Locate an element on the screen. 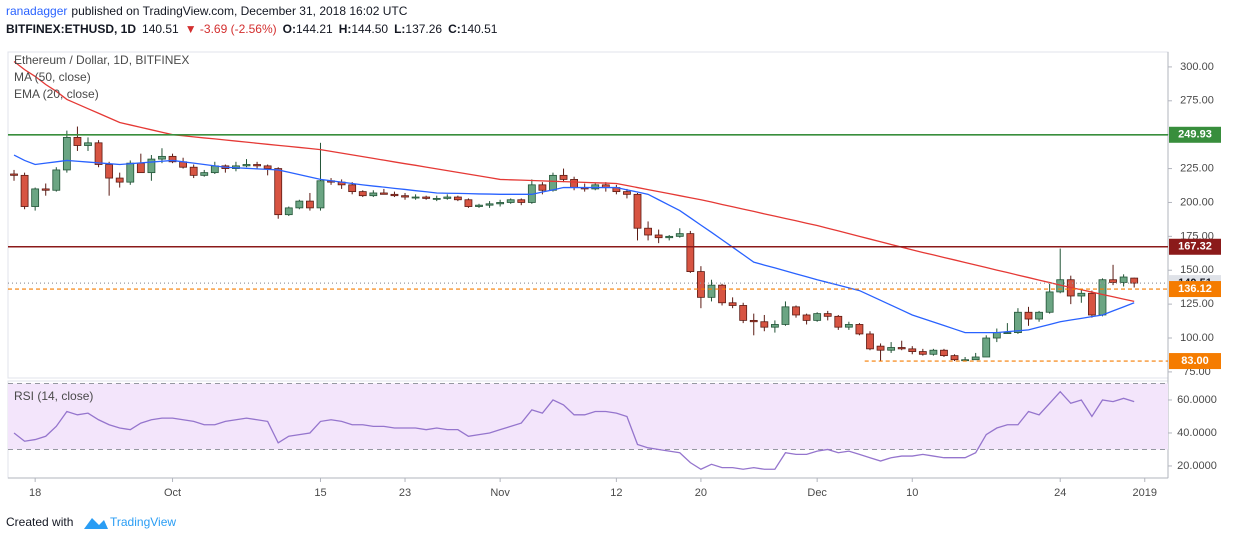  level-label: 136.12 is located at coordinates (1195, 289).